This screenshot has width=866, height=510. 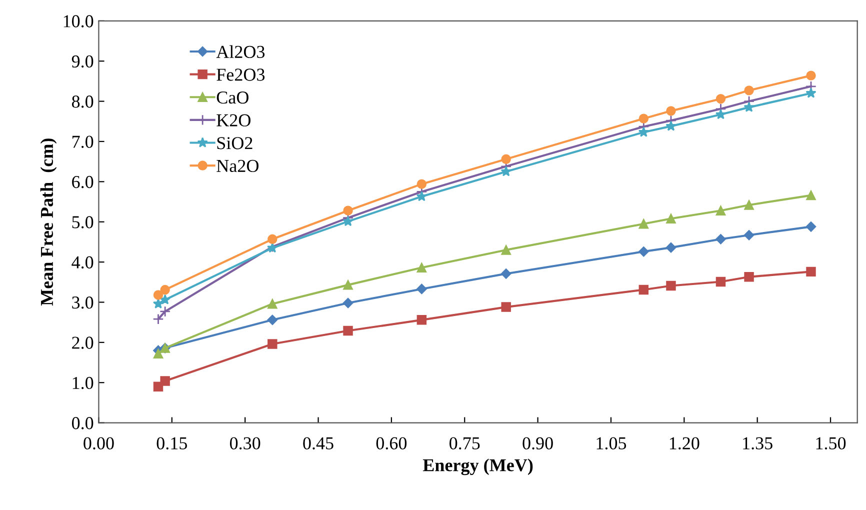 I want to click on y-tick-label: 10.0, so click(x=79, y=21).